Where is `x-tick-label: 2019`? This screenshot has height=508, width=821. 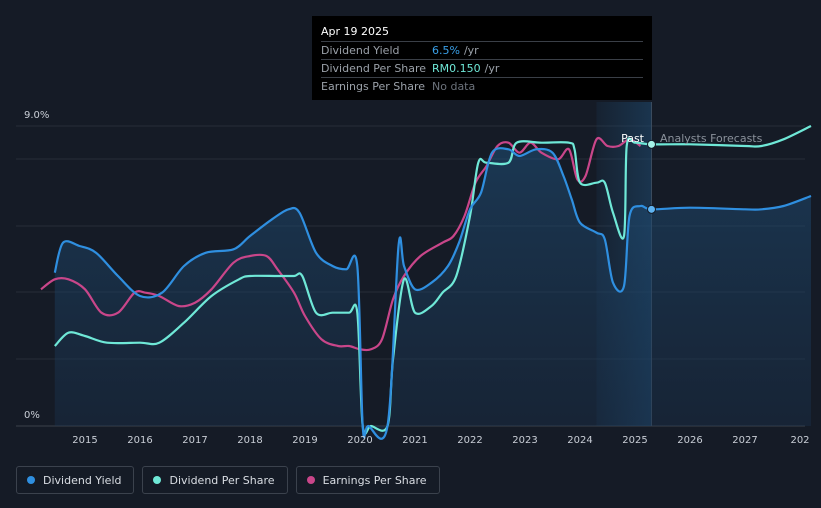 x-tick-label: 2019 is located at coordinates (304, 440).